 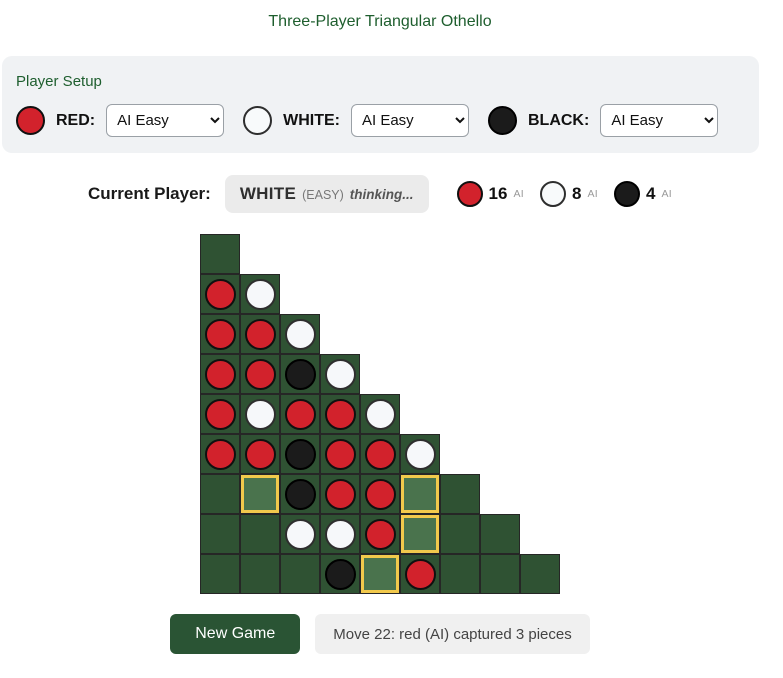 What do you see at coordinates (409, 120) in the screenshot?
I see `white-ai-select: AI Easy` at bounding box center [409, 120].